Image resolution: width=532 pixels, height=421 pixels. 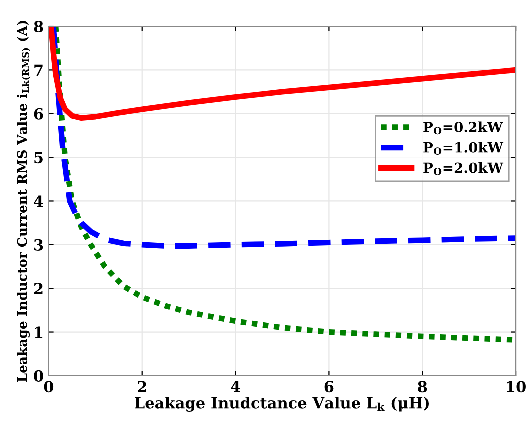 What do you see at coordinates (235, 386) in the screenshot?
I see `x-tick-label: 4` at bounding box center [235, 386].